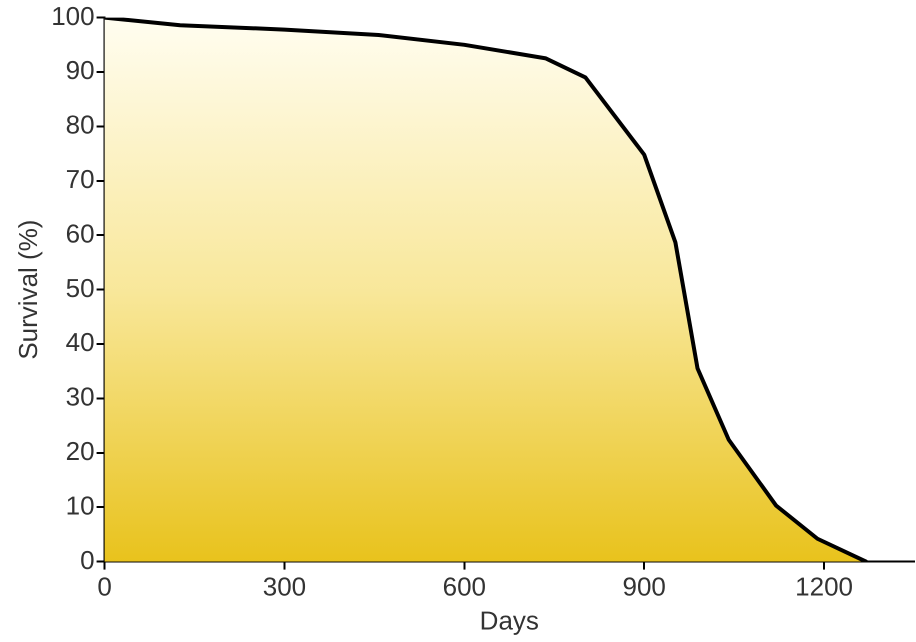 Image resolution: width=916 pixels, height=642 pixels. What do you see at coordinates (80, 287) in the screenshot?
I see `y-tick-label: 50` at bounding box center [80, 287].